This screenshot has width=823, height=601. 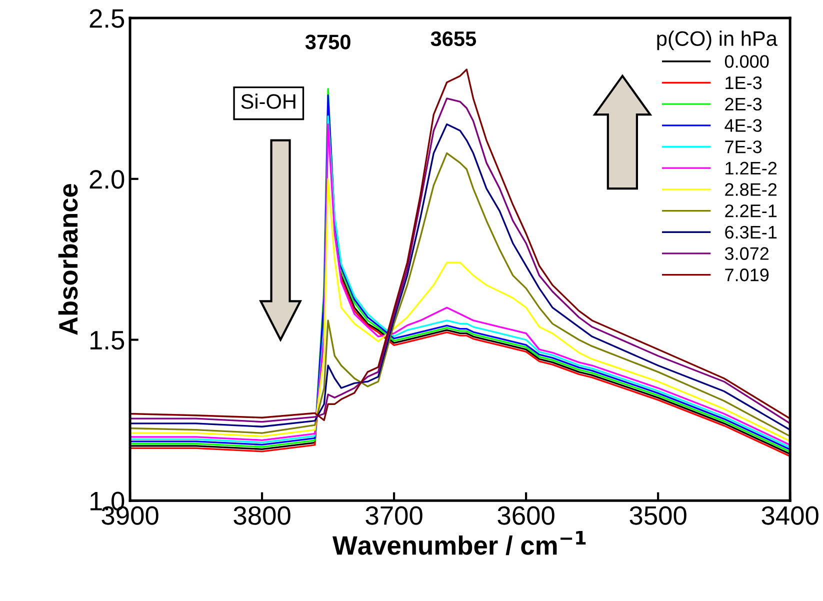 I want to click on legend-label: 6.3E-1, so click(x=751, y=232).